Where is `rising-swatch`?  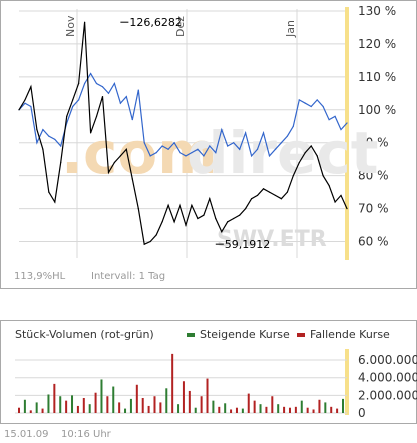
rising-swatch is located at coordinates (191, 335).